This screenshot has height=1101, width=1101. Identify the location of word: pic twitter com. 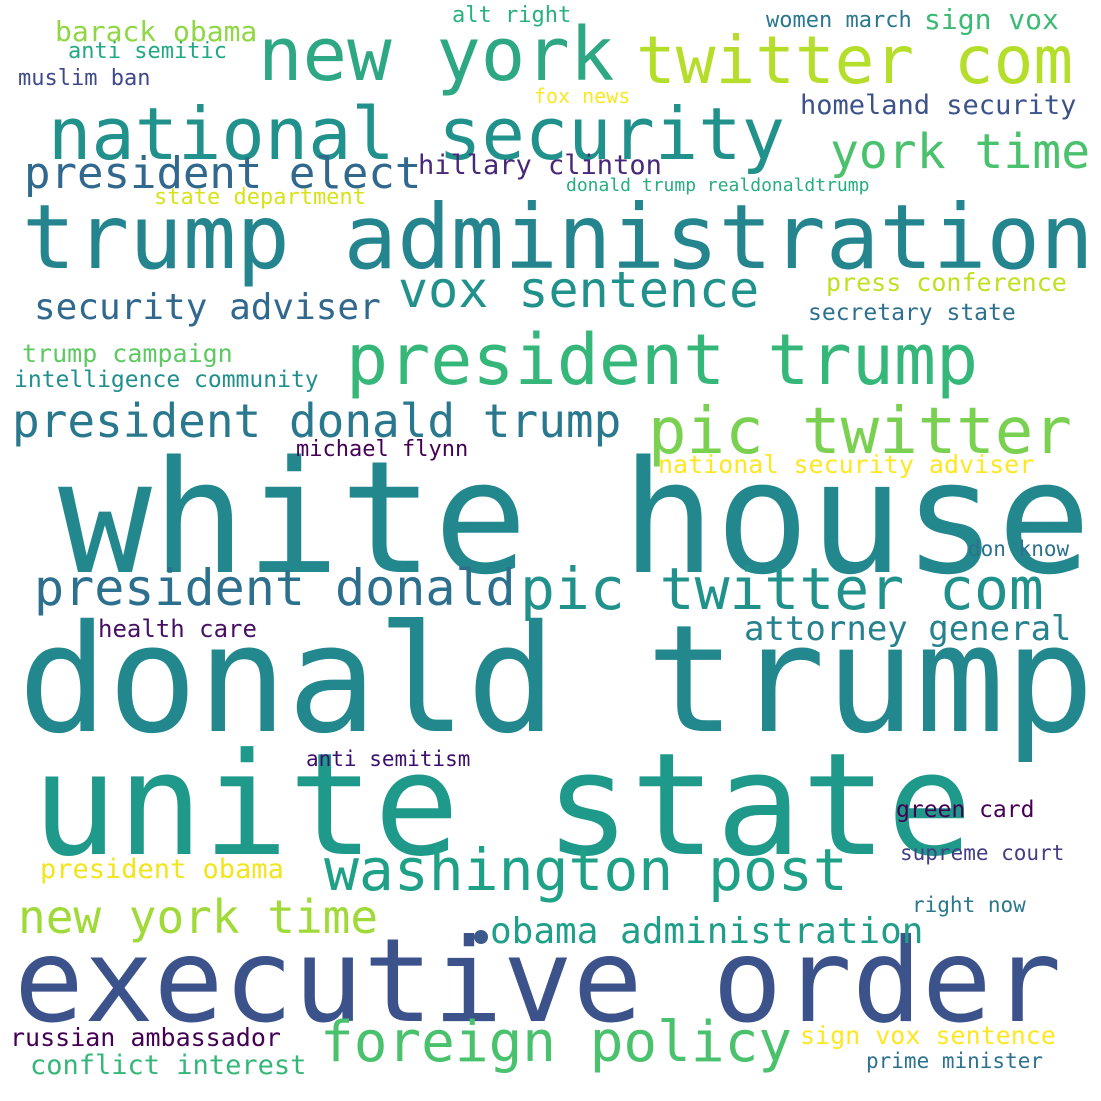
(782, 589).